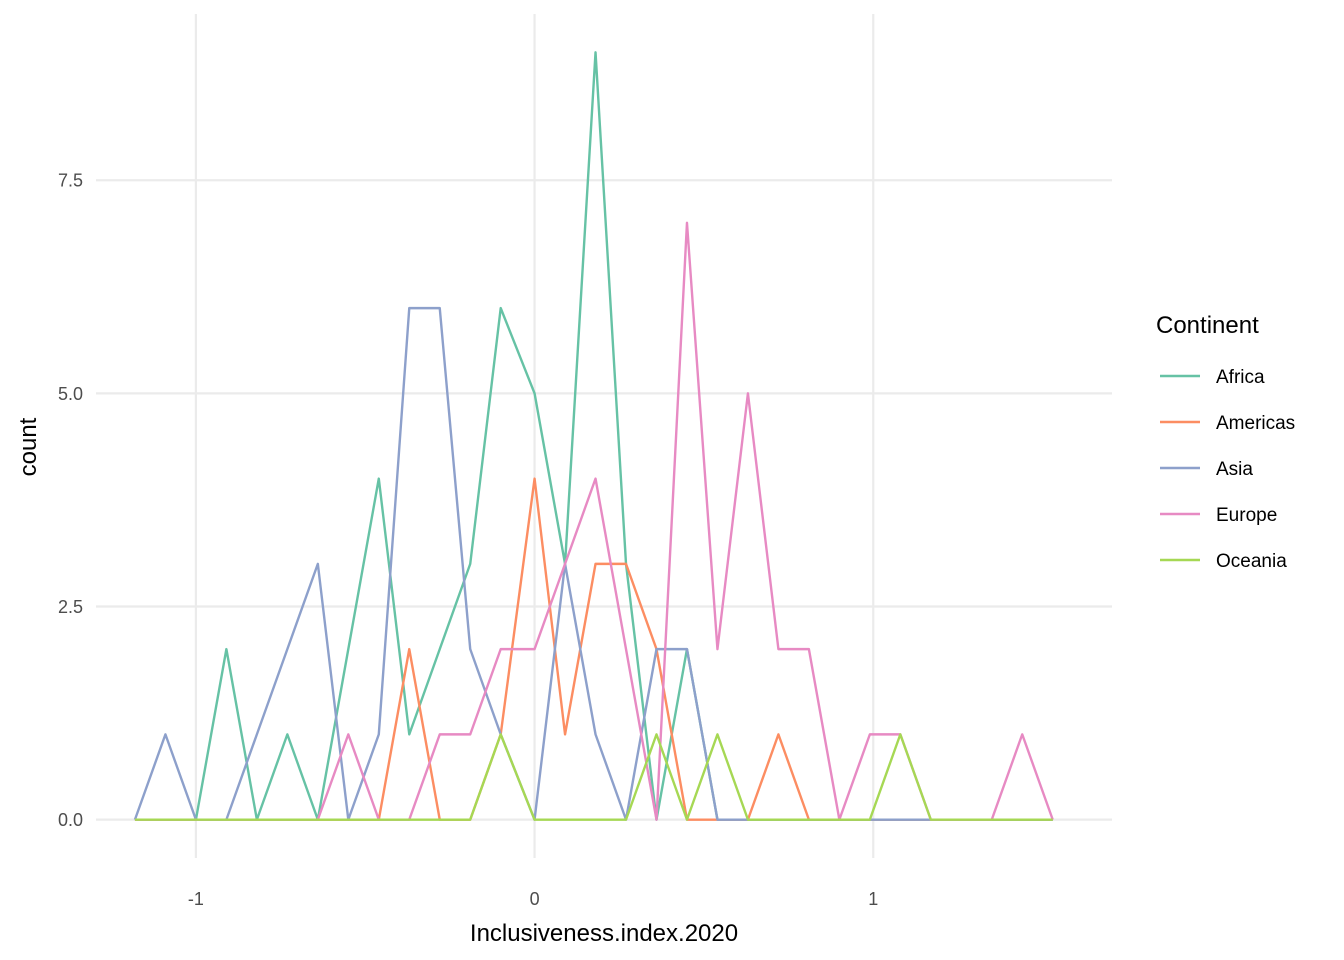 Image resolution: width=1344 pixels, height=960 pixels. I want to click on legend-item-americas: Americas, so click(1227, 423).